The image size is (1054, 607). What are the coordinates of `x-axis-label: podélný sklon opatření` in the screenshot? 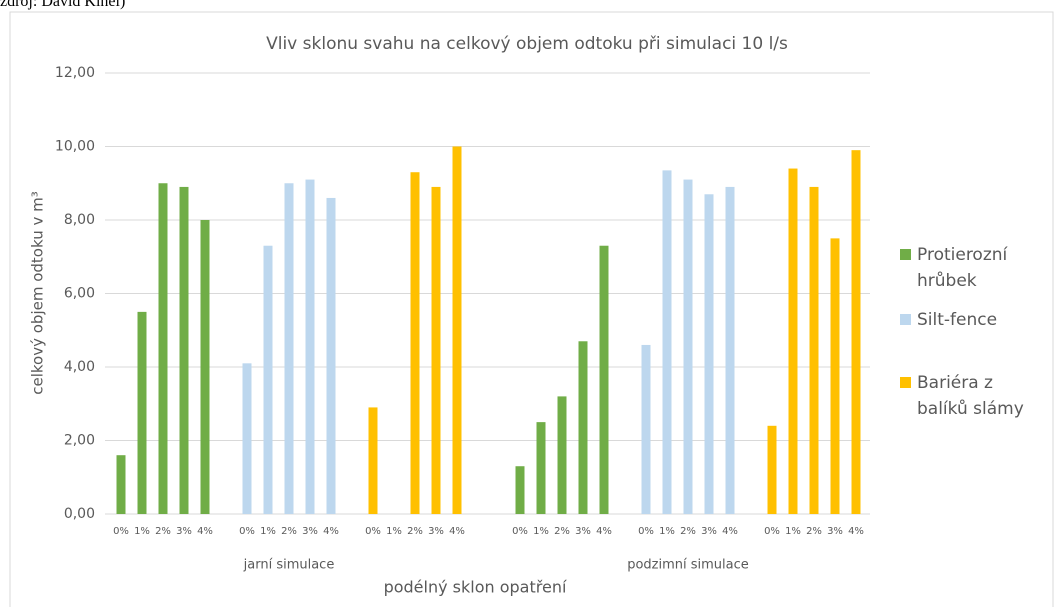 It's located at (475, 587).